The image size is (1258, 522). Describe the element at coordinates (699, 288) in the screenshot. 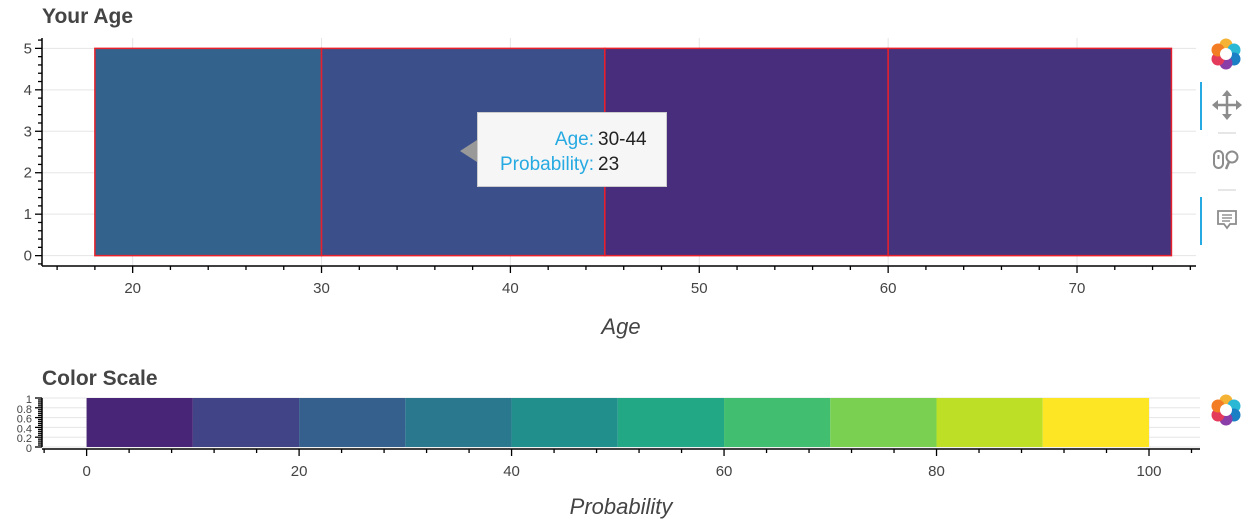

I see `x-tick-label: 50` at that location.